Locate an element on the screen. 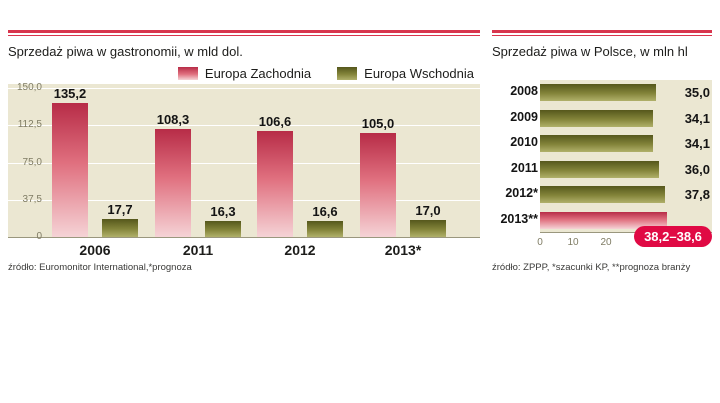 The image size is (720, 403). bar-value-label: 135,2 is located at coordinates (70, 93).